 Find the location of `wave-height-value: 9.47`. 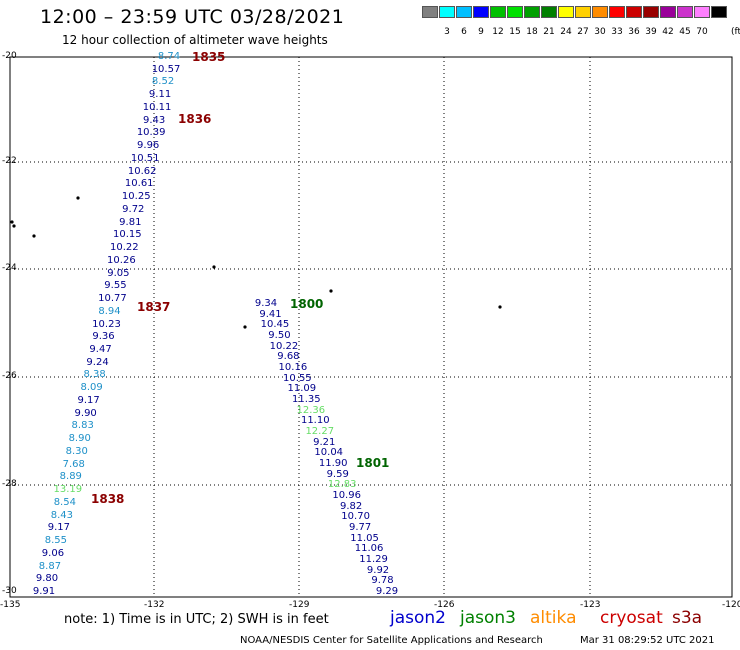

wave-height-value: 9.47 is located at coordinates (100, 349).